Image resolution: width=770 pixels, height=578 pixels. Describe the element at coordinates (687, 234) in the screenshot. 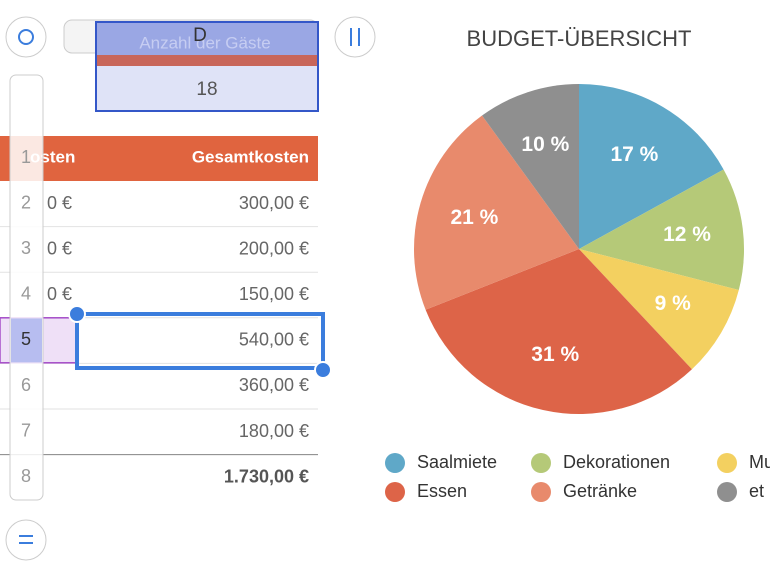

I see `slice-label: 12 %` at that location.